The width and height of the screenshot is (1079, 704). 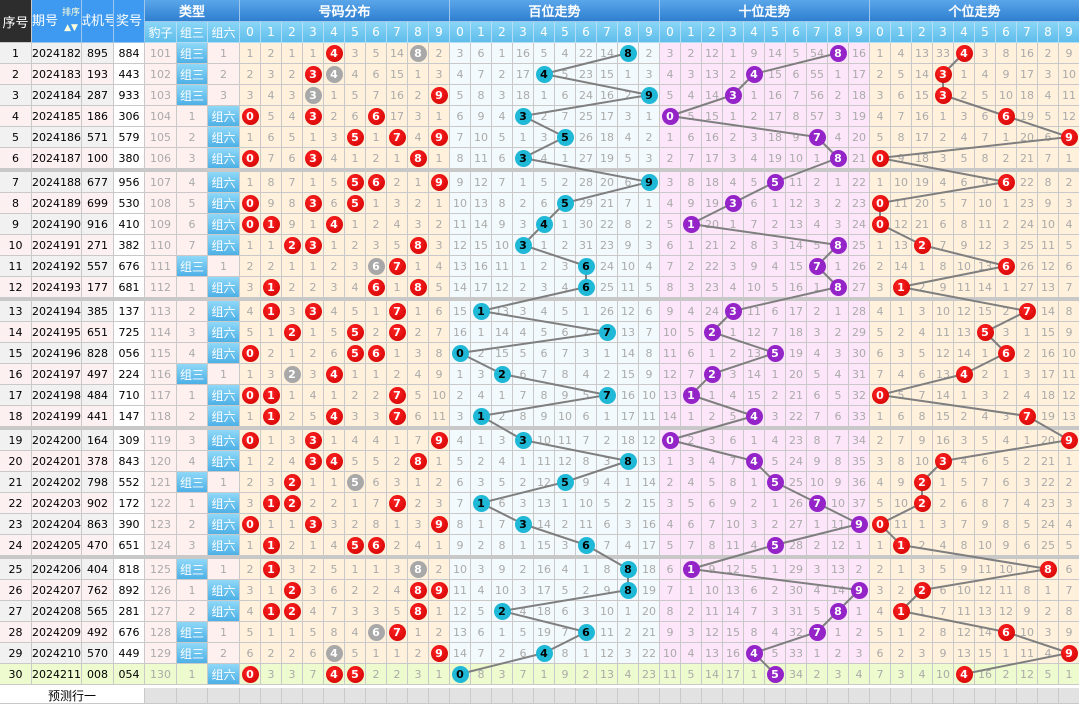 What do you see at coordinates (57, 524) in the screenshot?
I see `row-issue: 2024204` at bounding box center [57, 524].